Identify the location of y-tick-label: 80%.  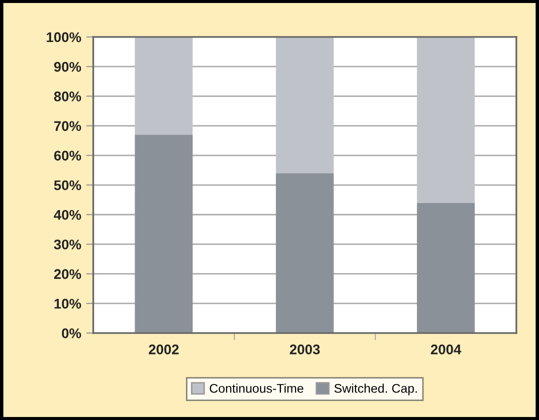
(68, 97).